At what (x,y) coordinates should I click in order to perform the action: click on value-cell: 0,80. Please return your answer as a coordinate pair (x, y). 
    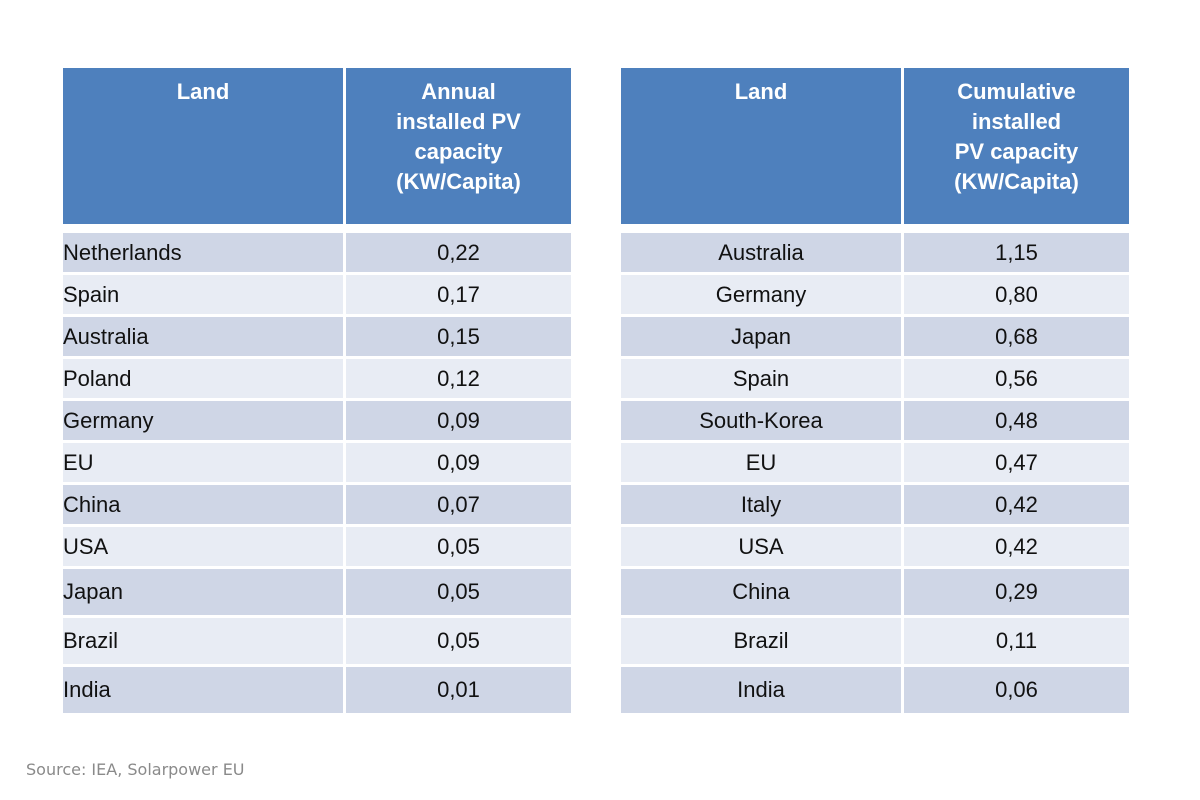
    Looking at the image, I should click on (1016, 296).